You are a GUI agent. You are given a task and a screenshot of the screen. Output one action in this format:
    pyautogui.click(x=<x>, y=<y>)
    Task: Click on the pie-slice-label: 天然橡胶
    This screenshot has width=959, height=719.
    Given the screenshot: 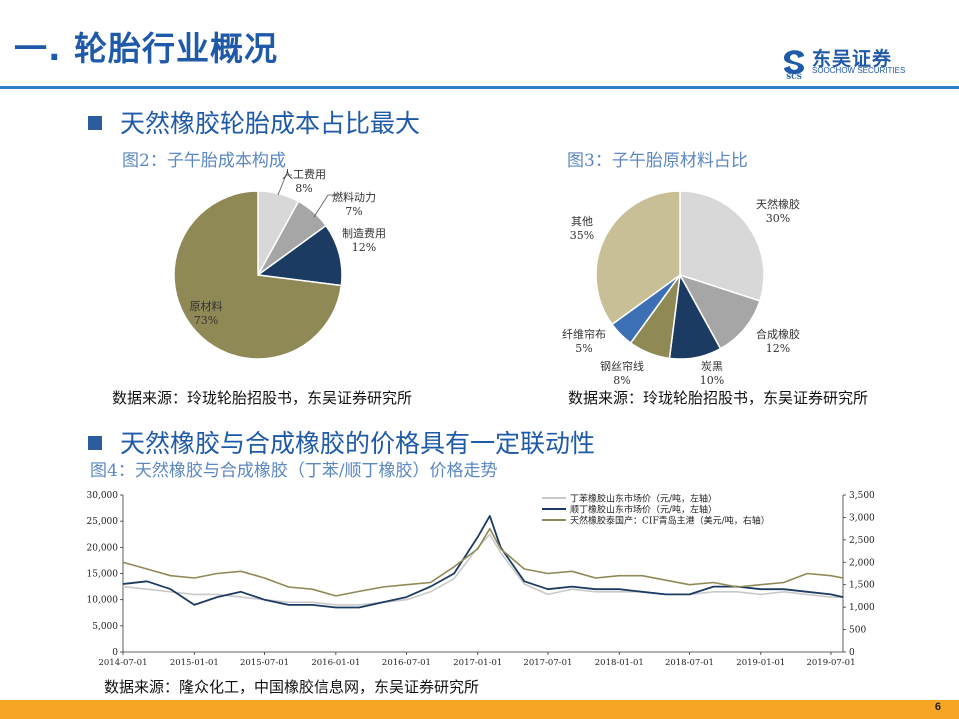 What is the action you would take?
    pyautogui.click(x=778, y=204)
    